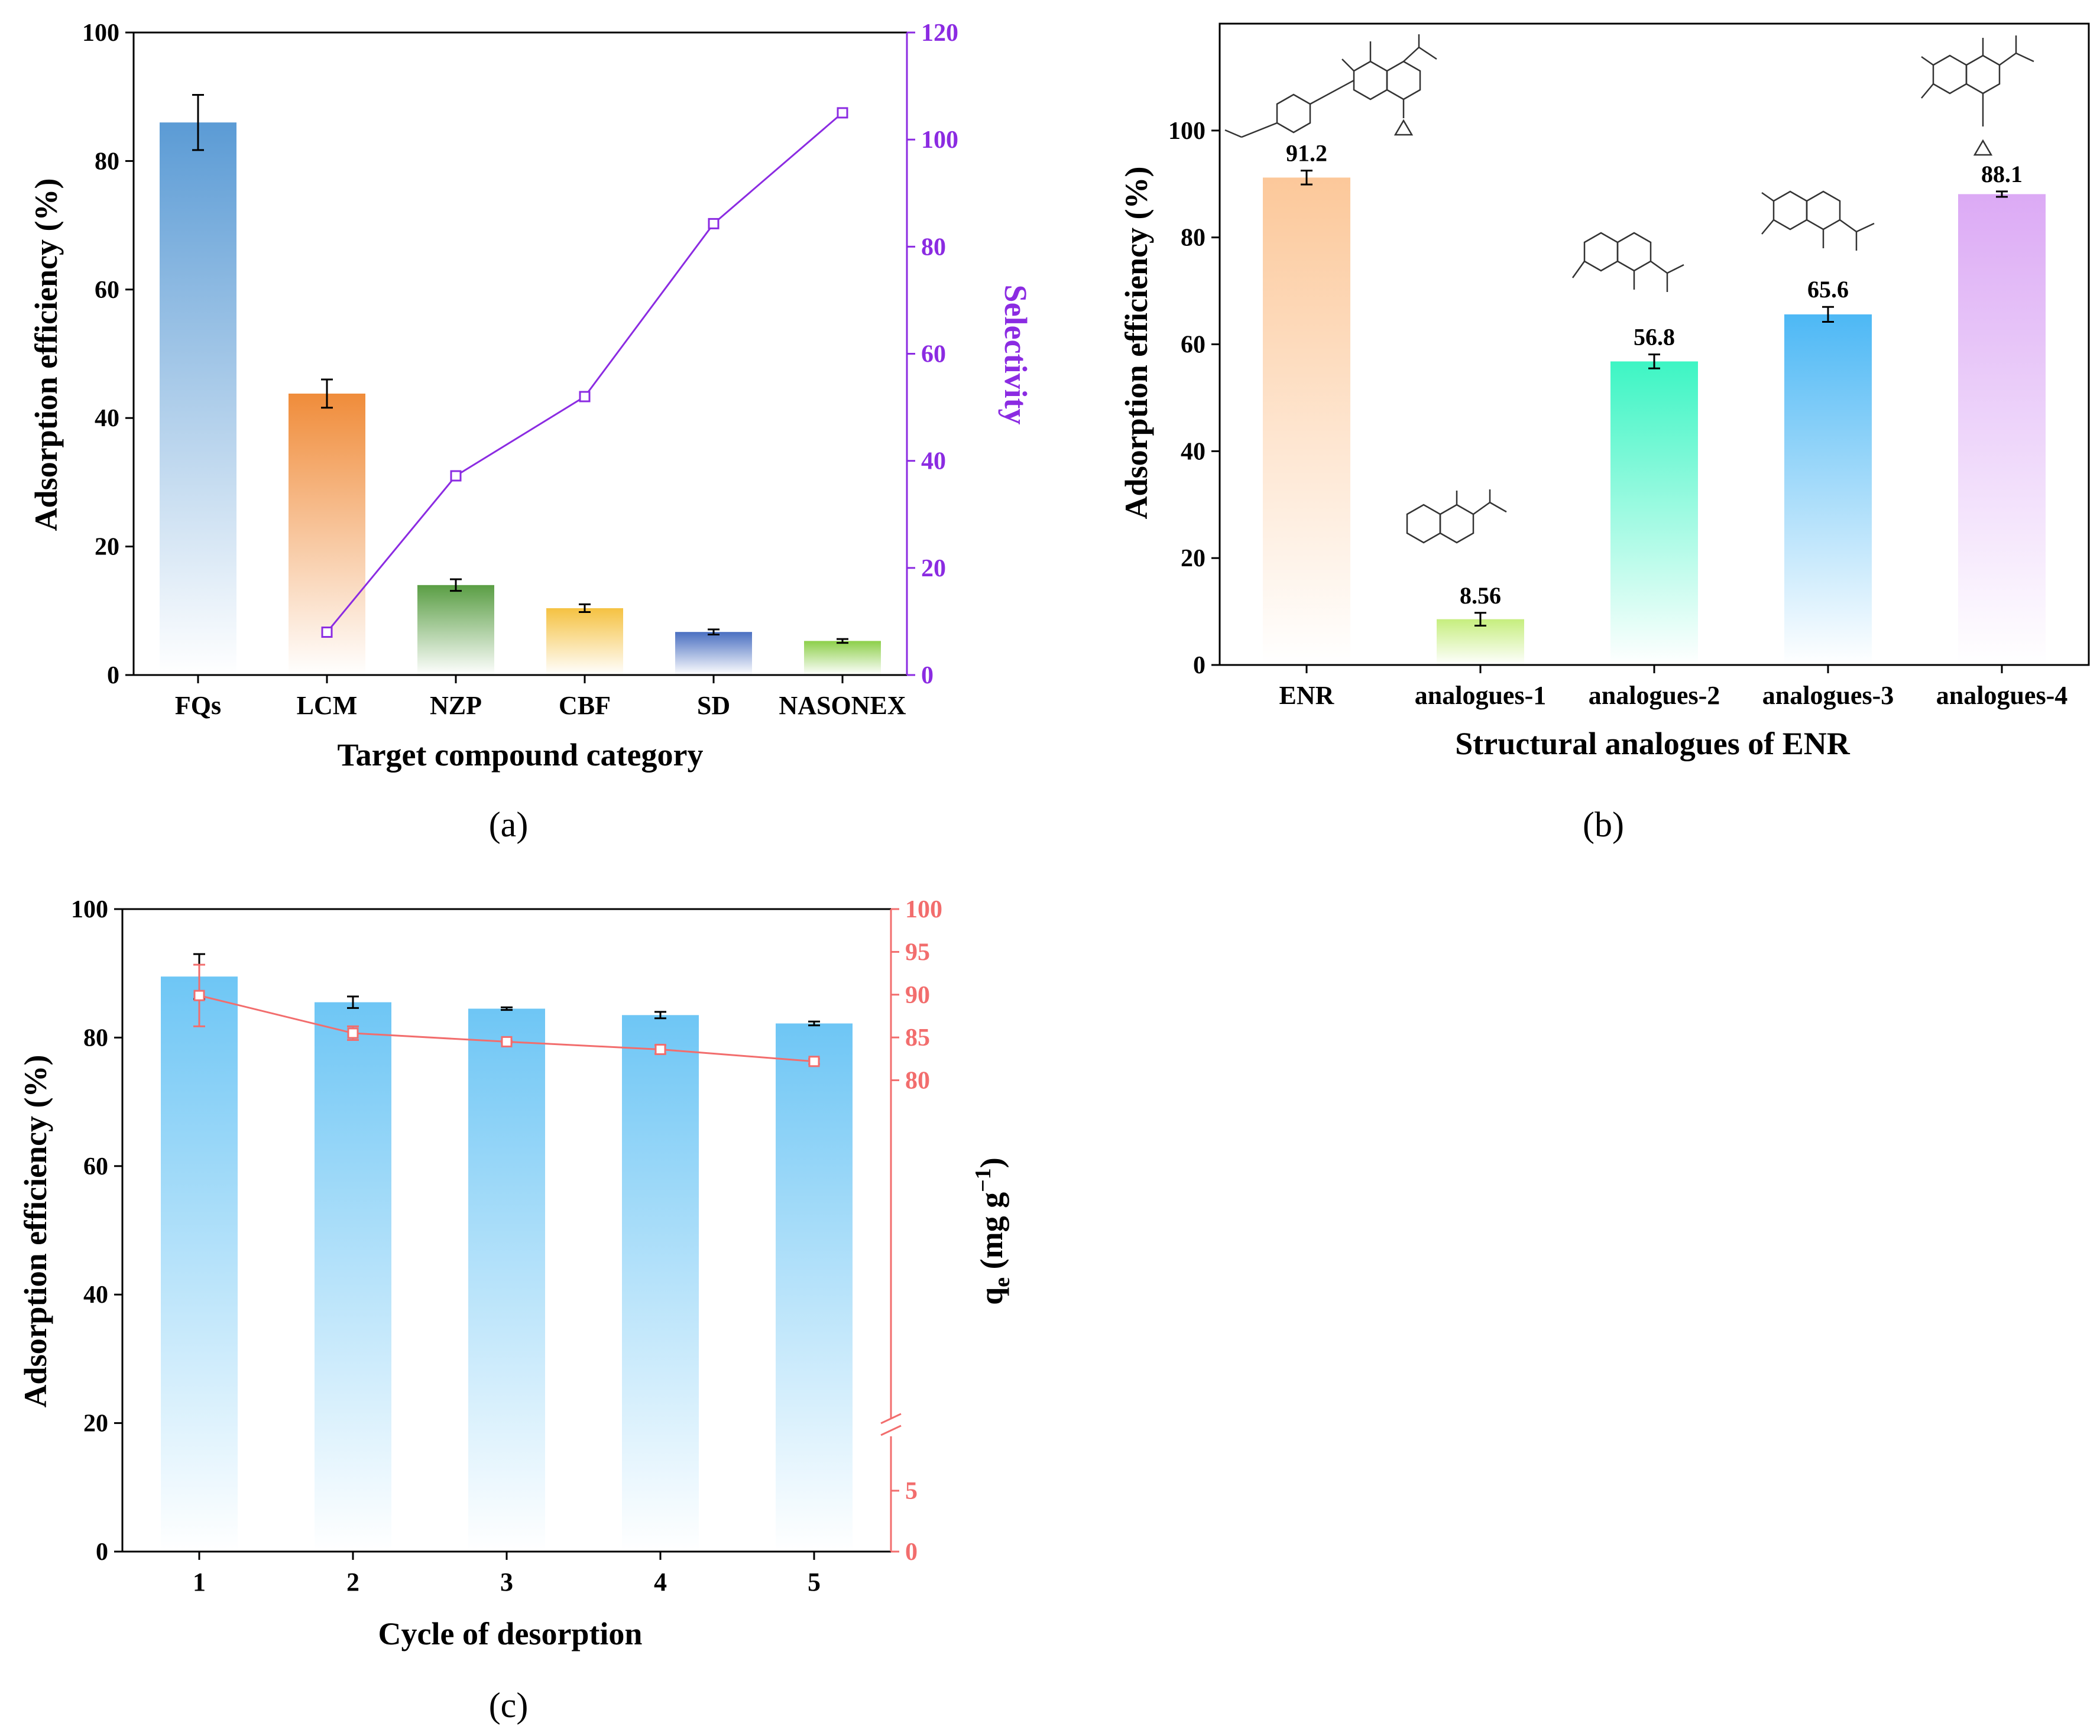 The height and width of the screenshot is (1736, 2100). I want to click on a-errorbar-lcm, so click(327, 393).